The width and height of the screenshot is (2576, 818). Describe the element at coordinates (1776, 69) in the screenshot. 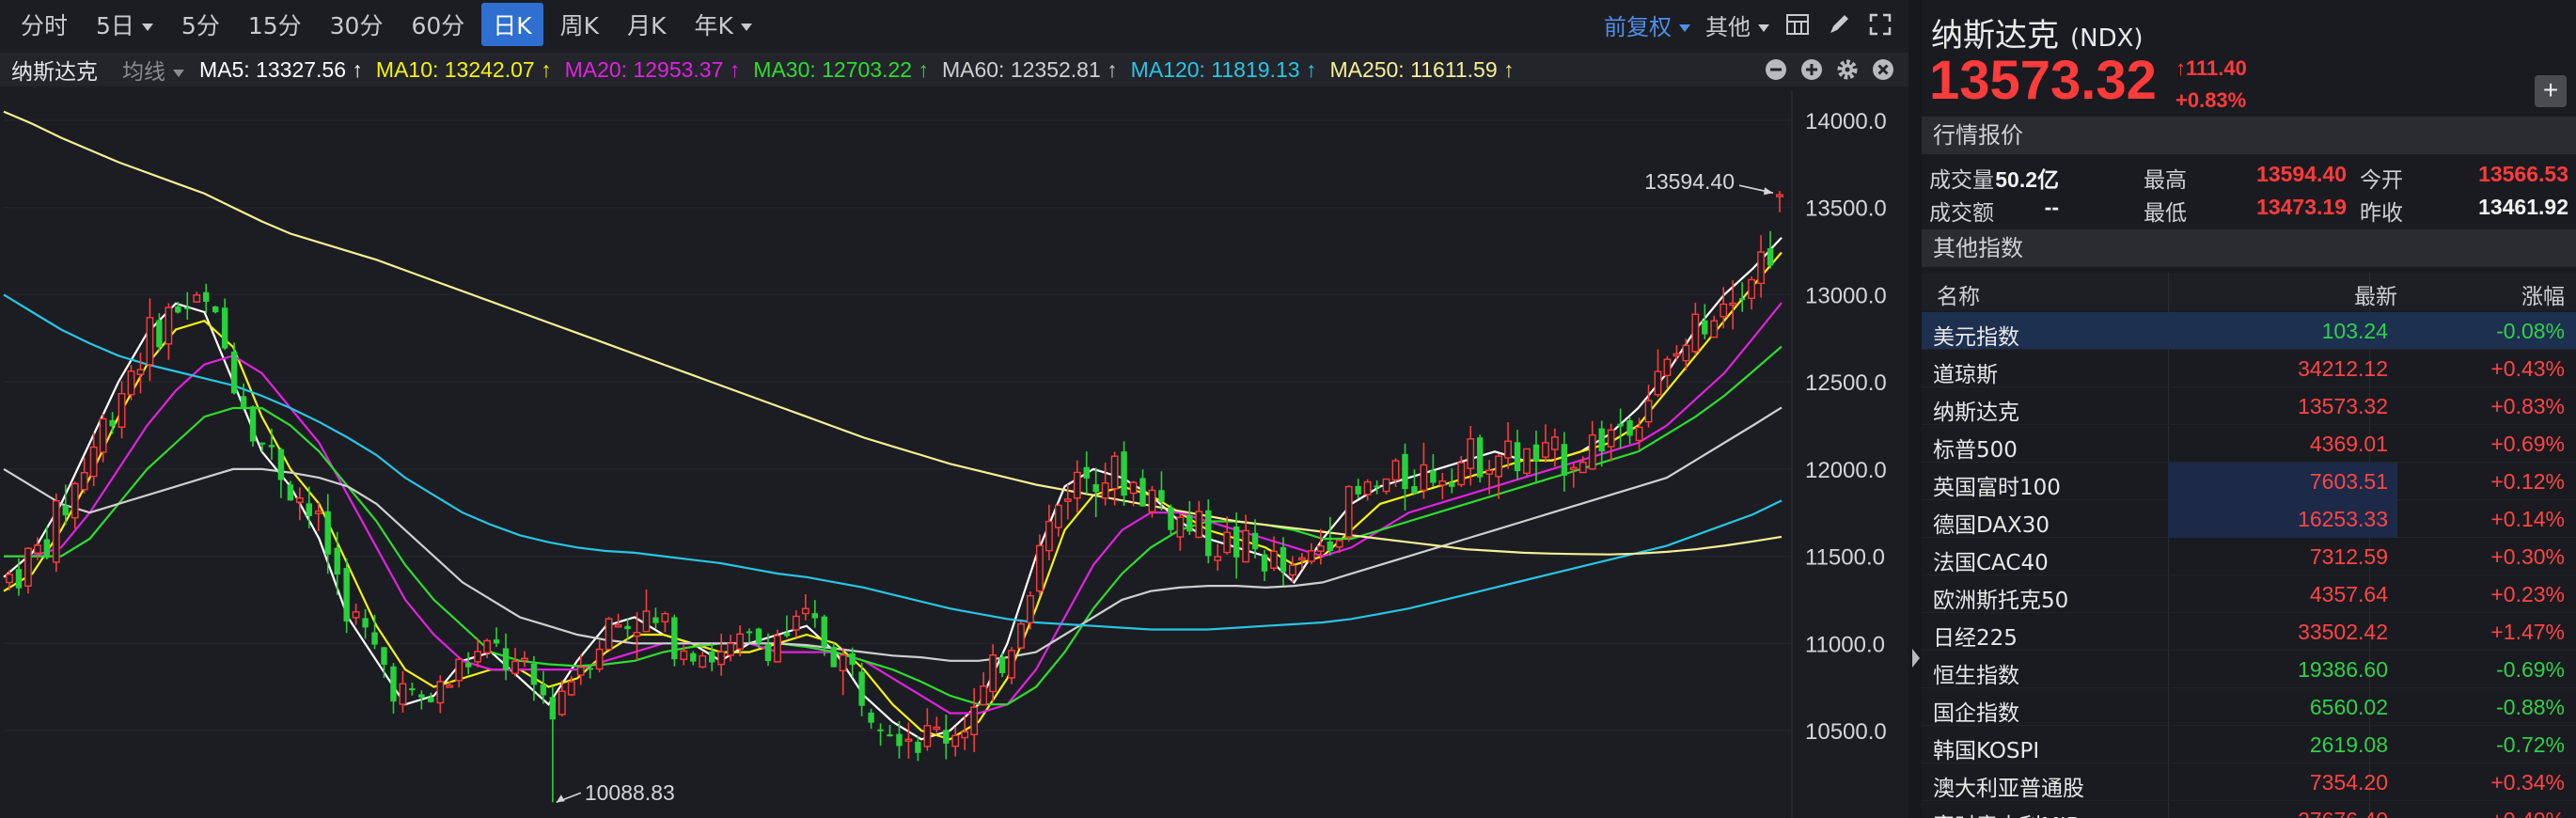

I see `minus-circle-icon` at that location.